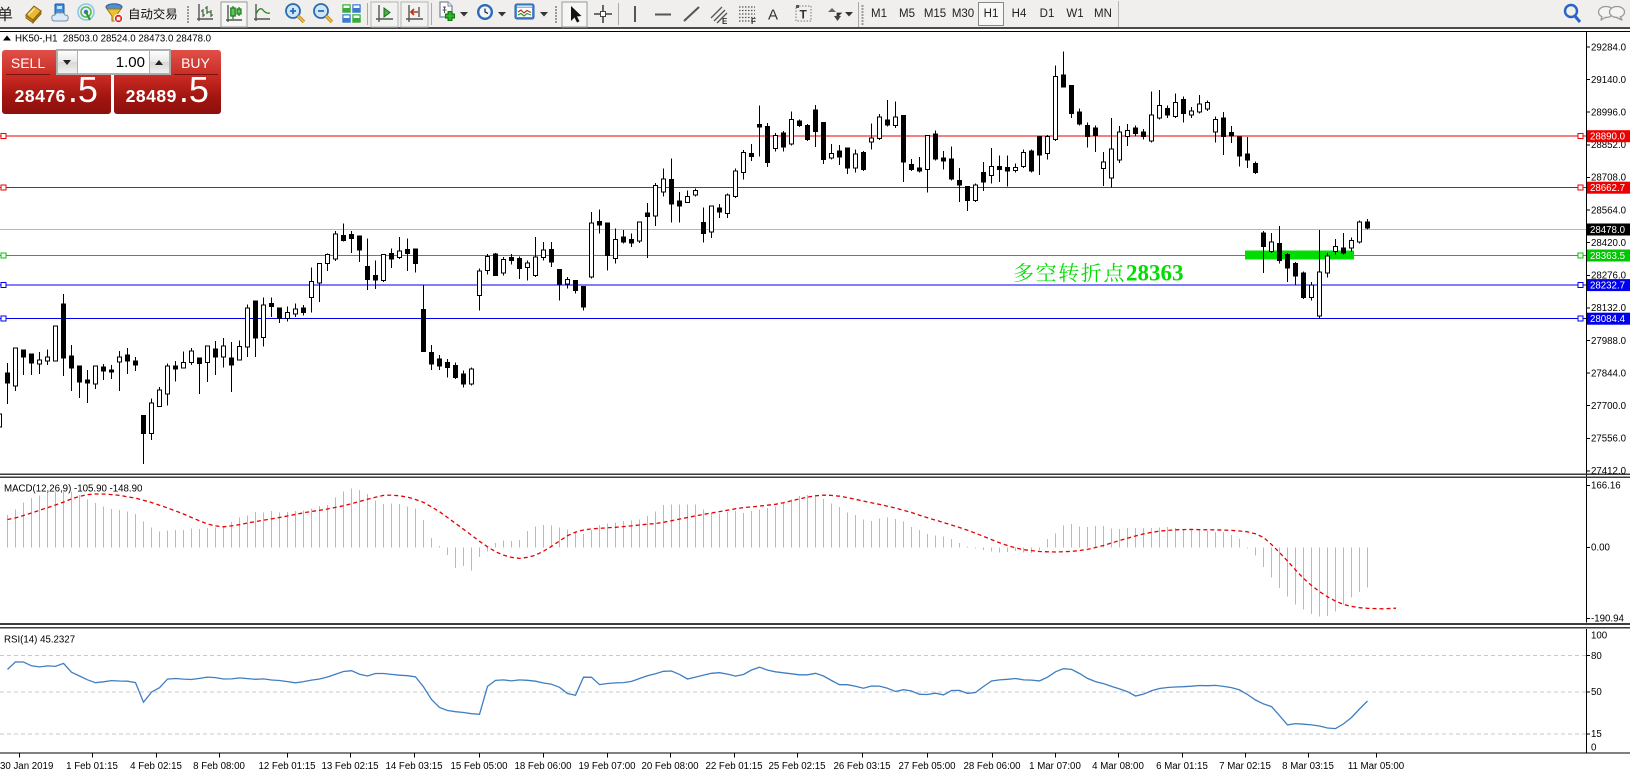 The height and width of the screenshot is (777, 1630). I want to click on svg-text: 80, so click(1596, 656).